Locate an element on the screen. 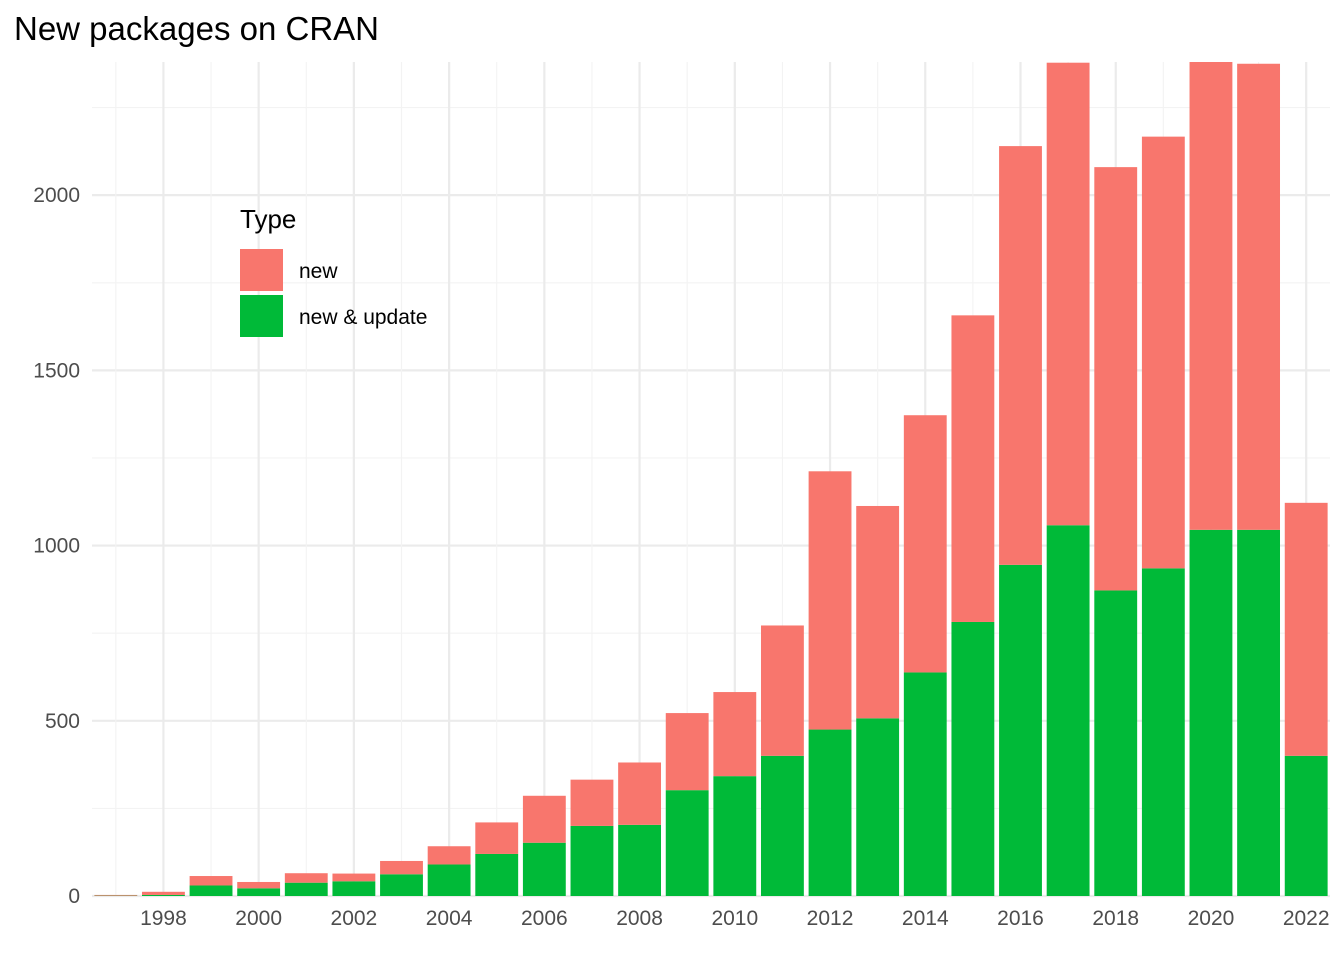  bar-new-2017 is located at coordinates (1068, 294).